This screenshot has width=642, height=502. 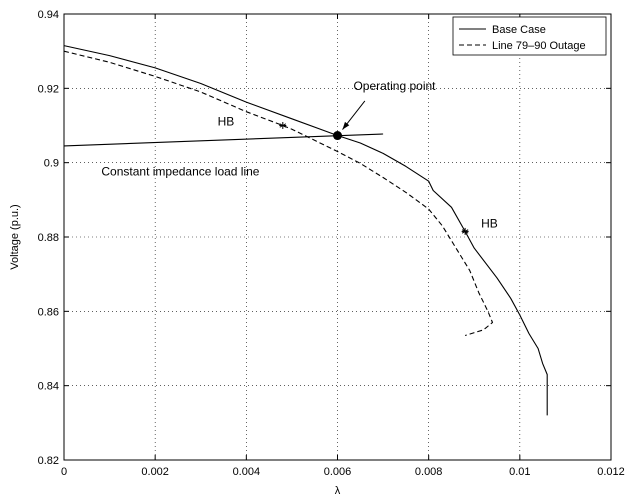 I want to click on x-tick-label: 0.01, so click(x=519, y=472).